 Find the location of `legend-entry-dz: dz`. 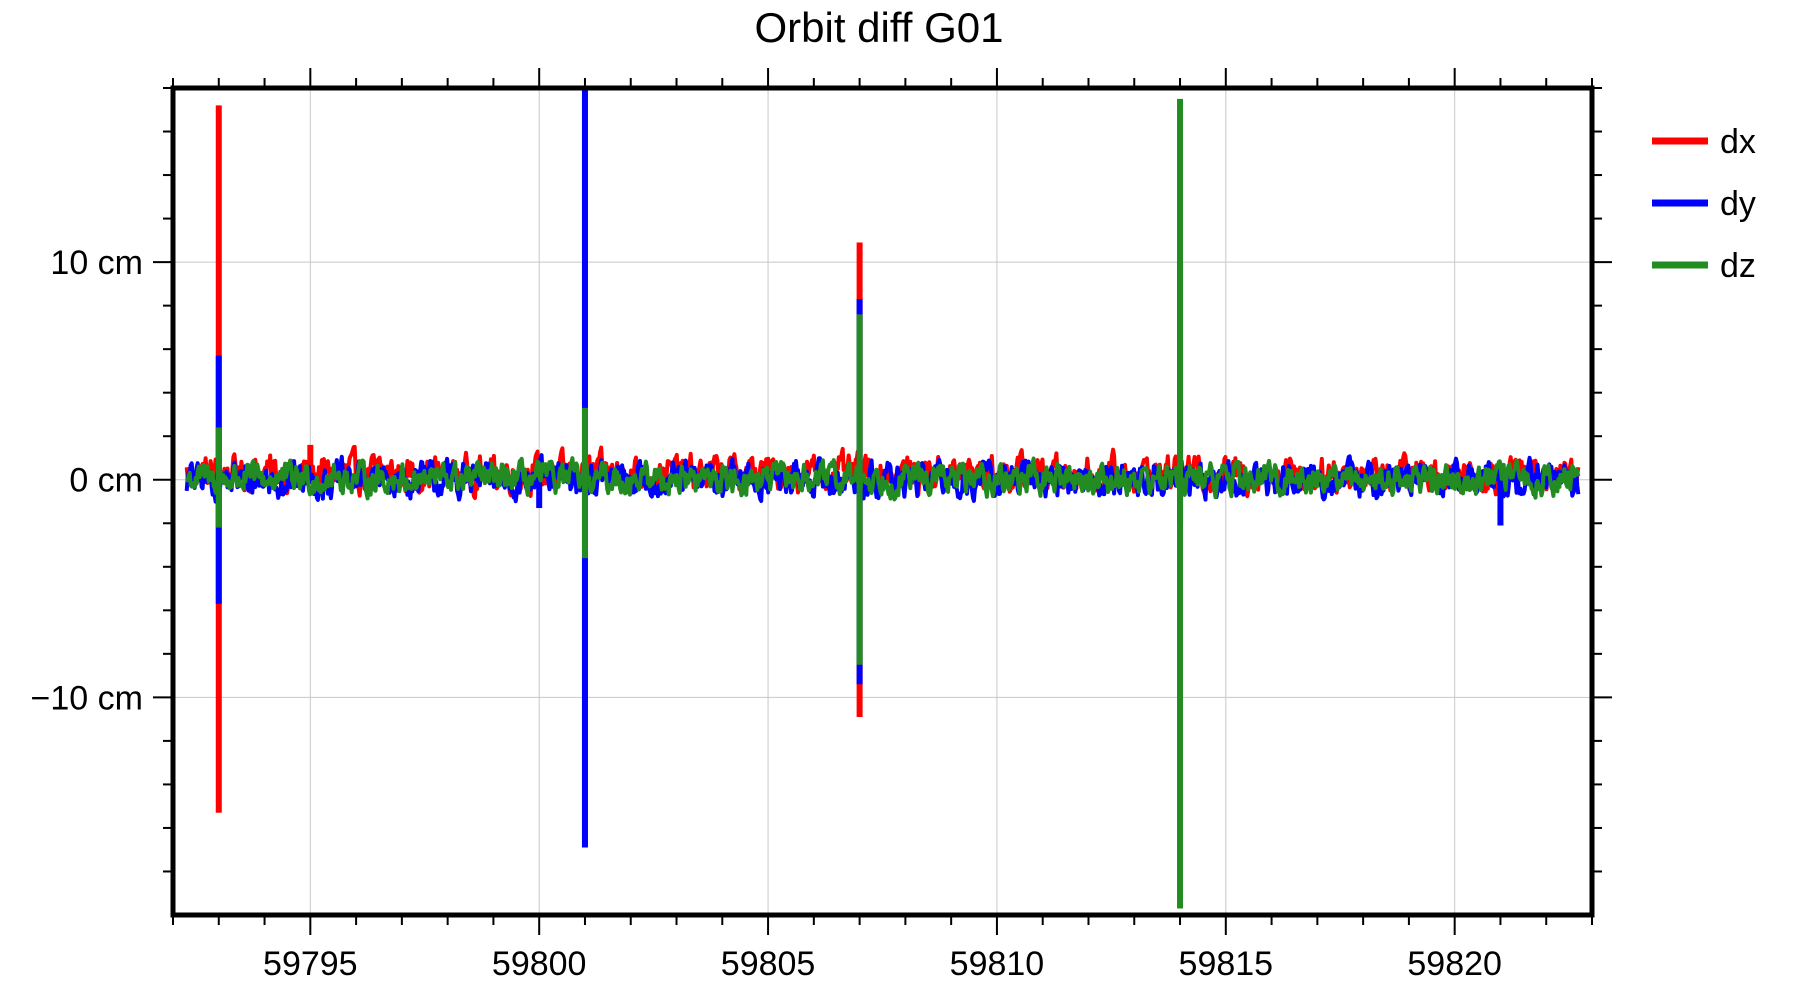

legend-entry-dz: dz is located at coordinates (1704, 266).